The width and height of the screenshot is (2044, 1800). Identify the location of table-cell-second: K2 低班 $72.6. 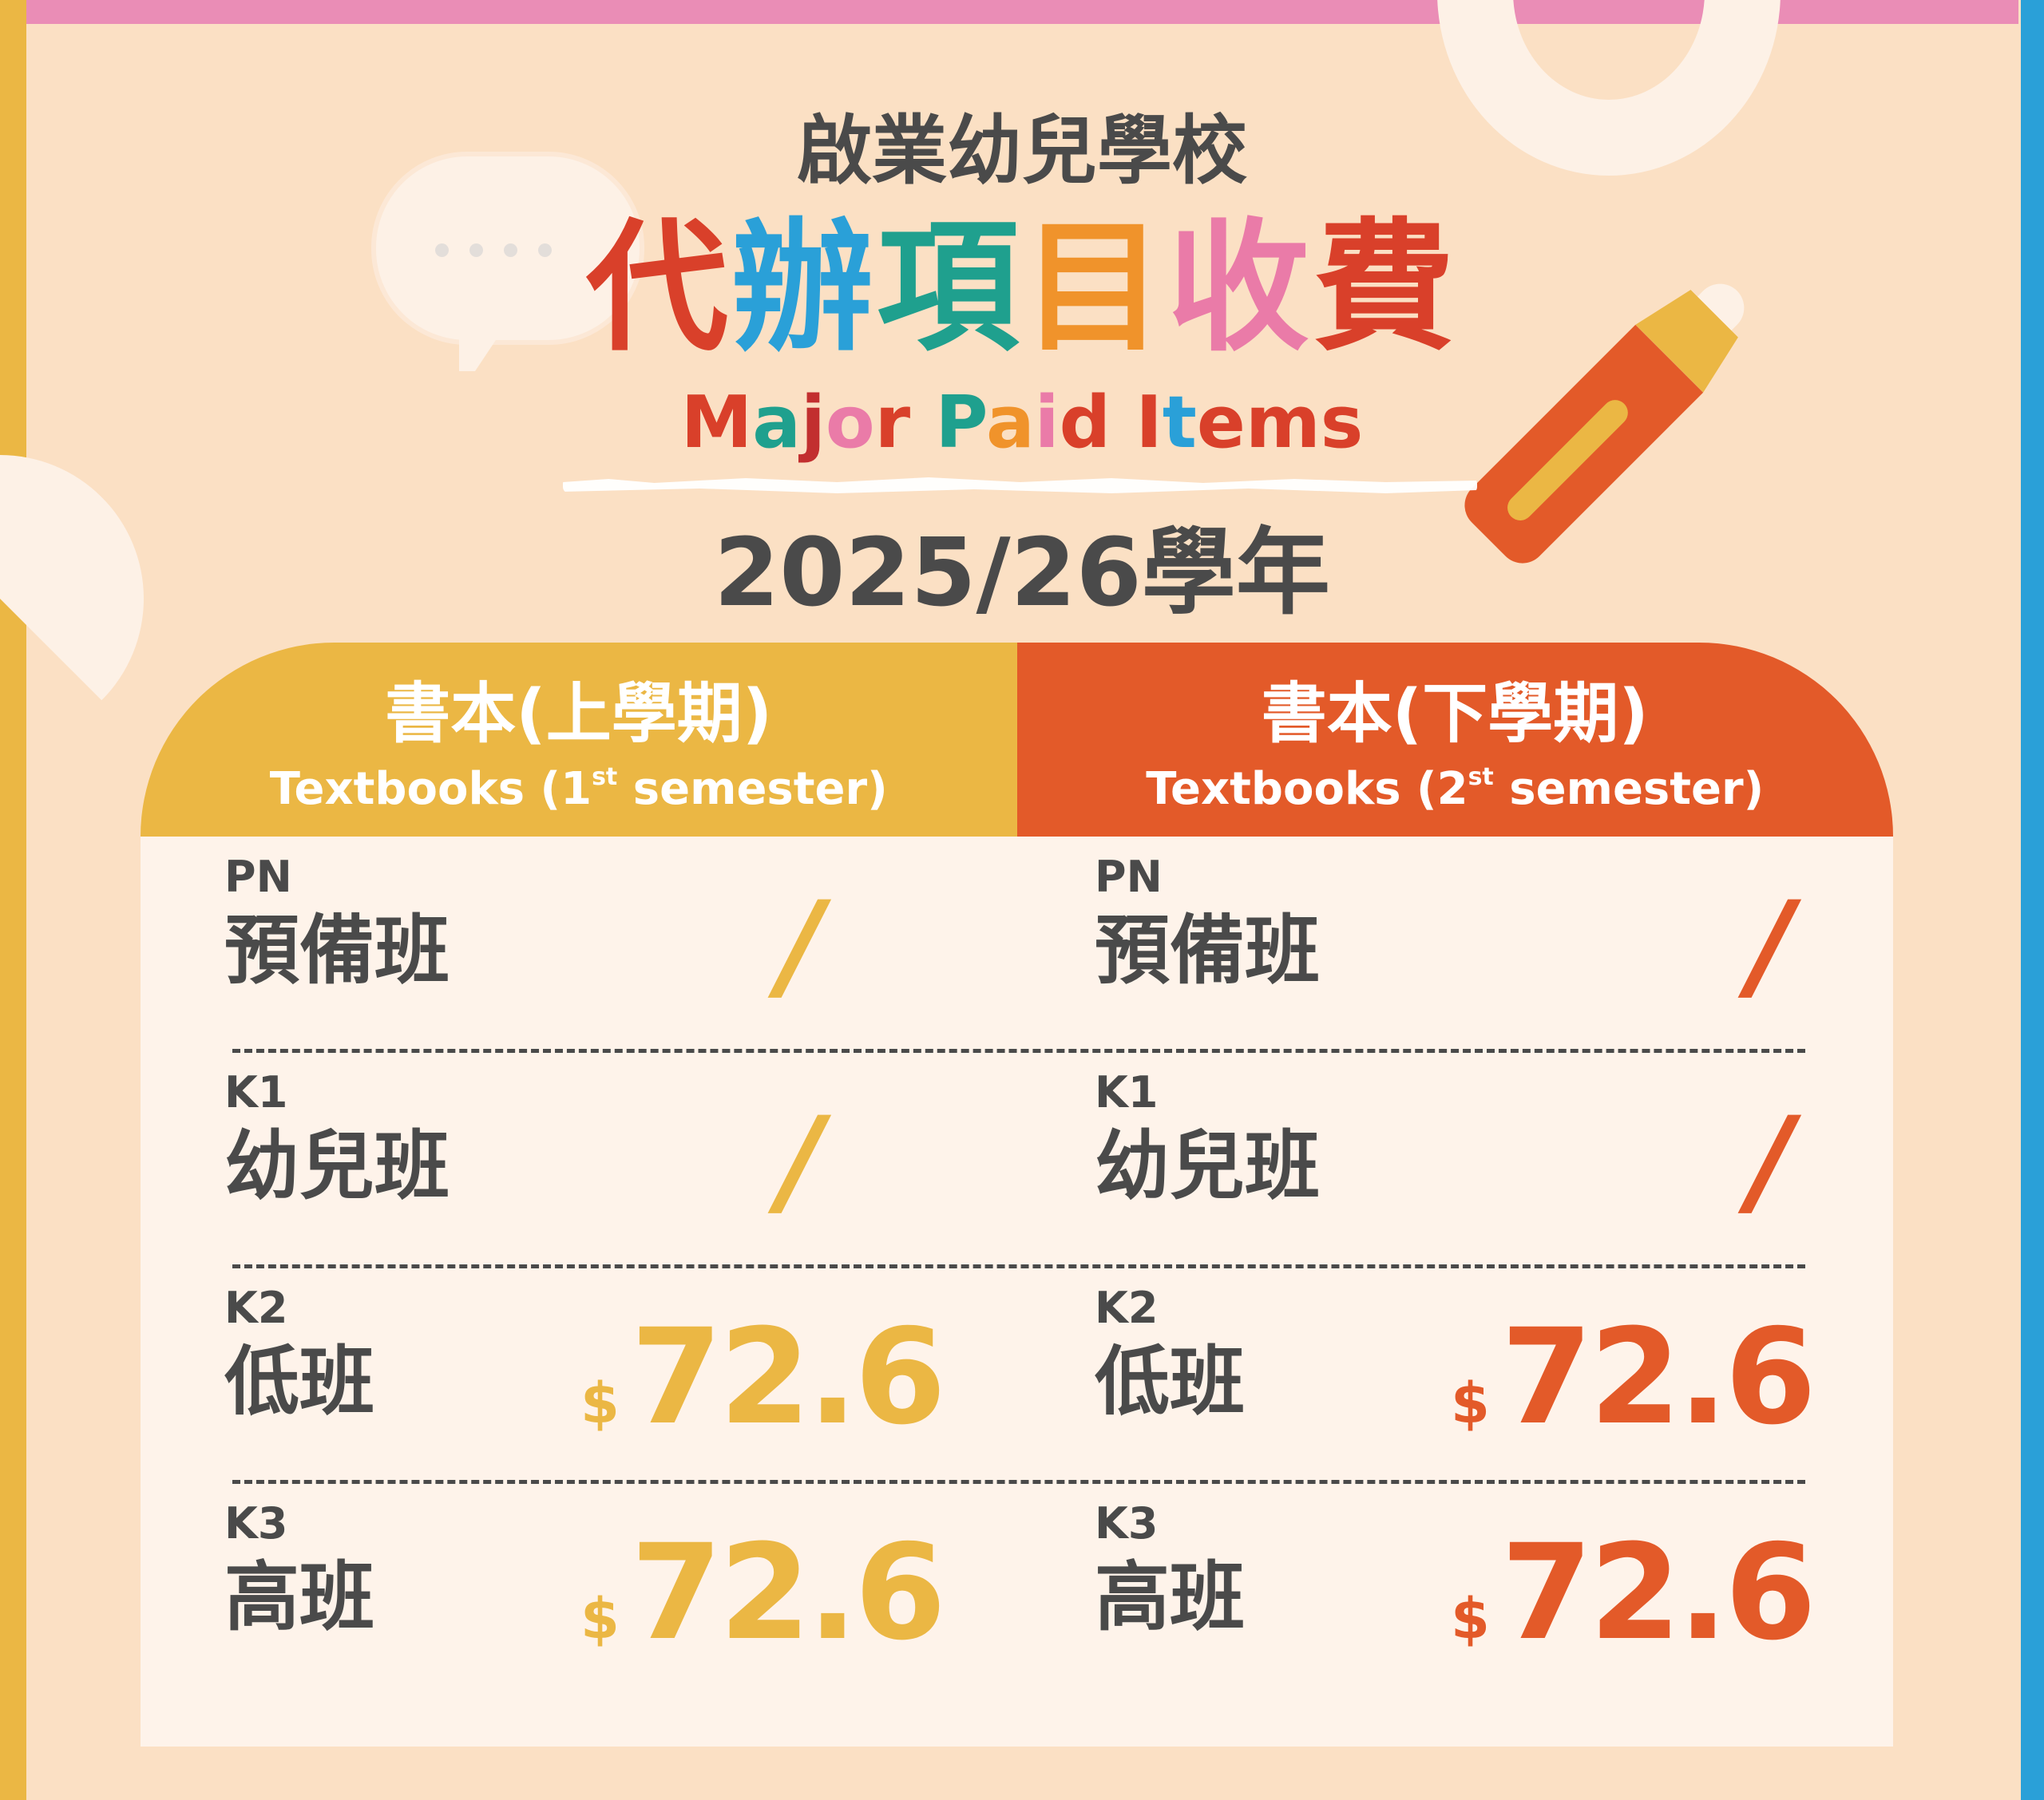
(1446, 1375).